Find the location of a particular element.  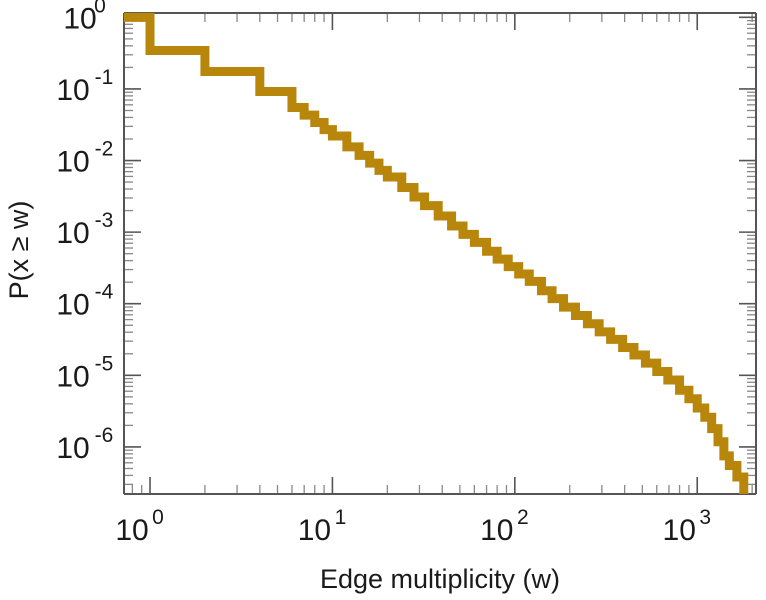

y-tick-label: 10 -4 is located at coordinates (84, 301).